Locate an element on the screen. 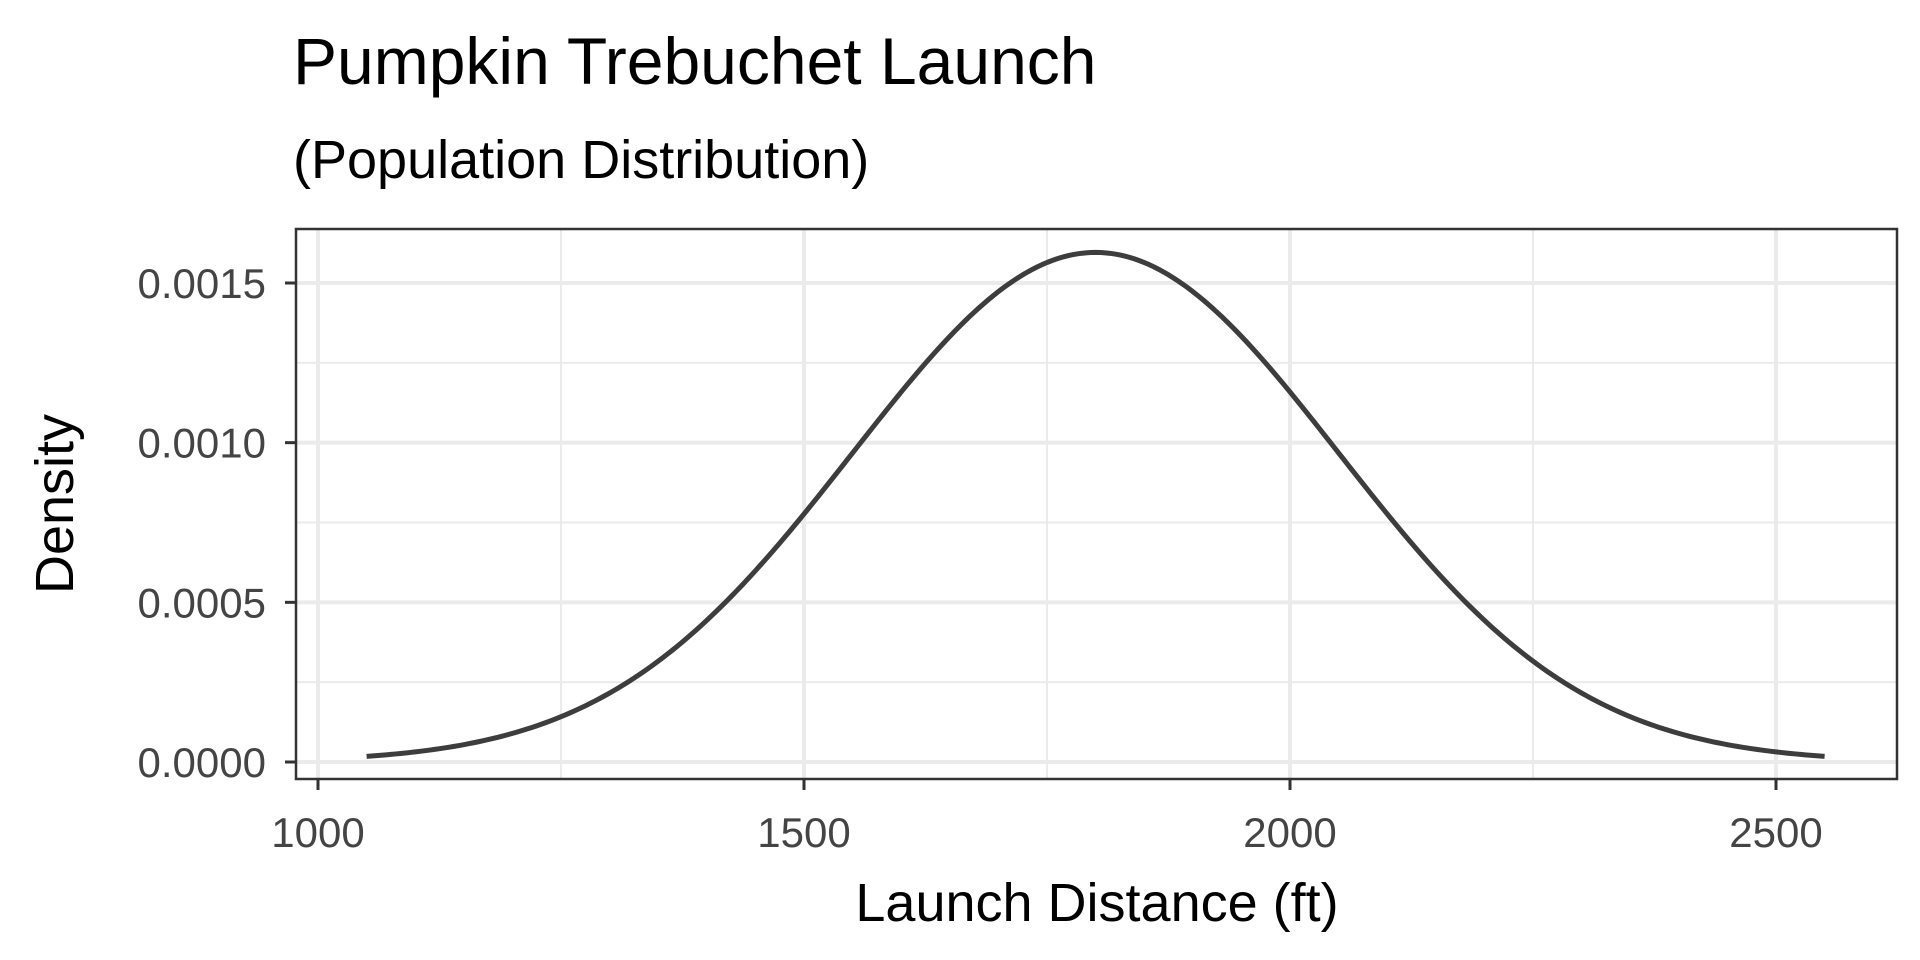 The width and height of the screenshot is (1920, 960). y-tick-label: 0.0000 is located at coordinates (202, 762).